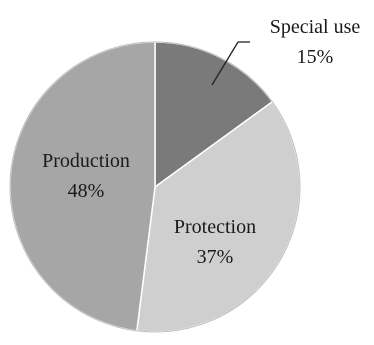  I want to click on slice-label-production: Production, so click(86, 161).